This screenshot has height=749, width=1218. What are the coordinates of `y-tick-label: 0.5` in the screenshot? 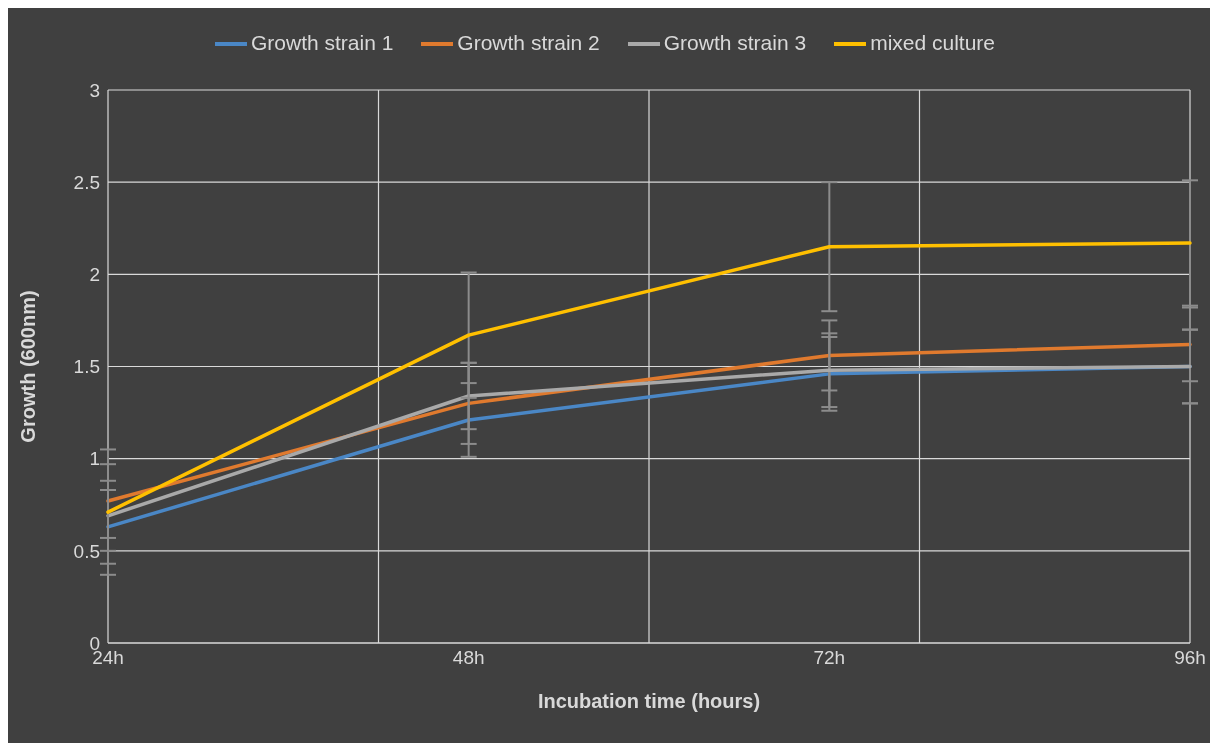 It's located at (86, 551).